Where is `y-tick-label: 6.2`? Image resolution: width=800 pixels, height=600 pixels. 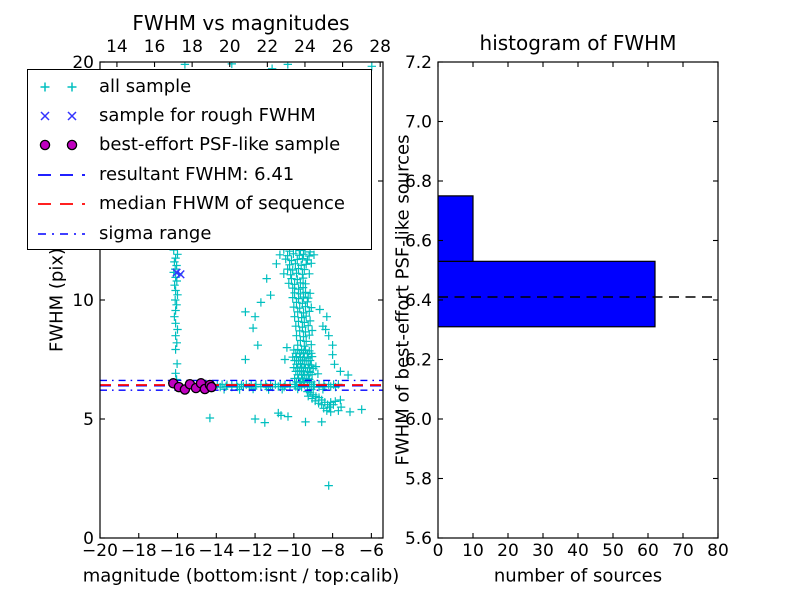
y-tick-label: 6.2 is located at coordinates (418, 361).